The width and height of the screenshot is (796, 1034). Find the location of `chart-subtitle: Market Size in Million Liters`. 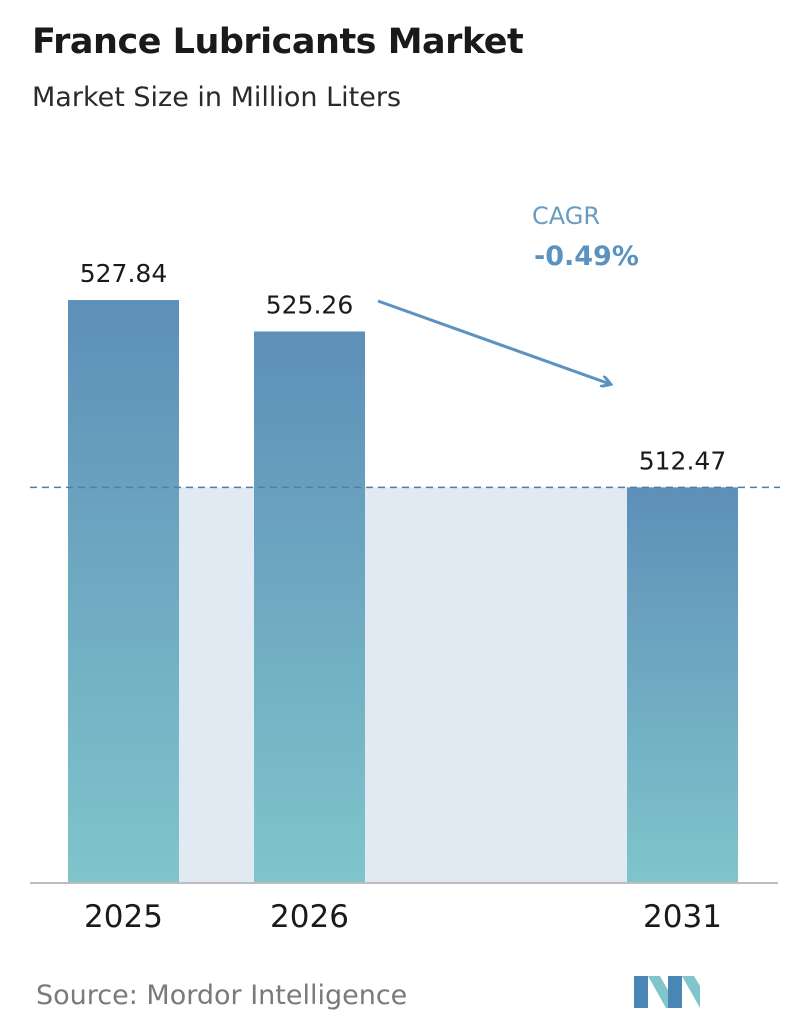

chart-subtitle: Market Size in Million Liters is located at coordinates (217, 97).